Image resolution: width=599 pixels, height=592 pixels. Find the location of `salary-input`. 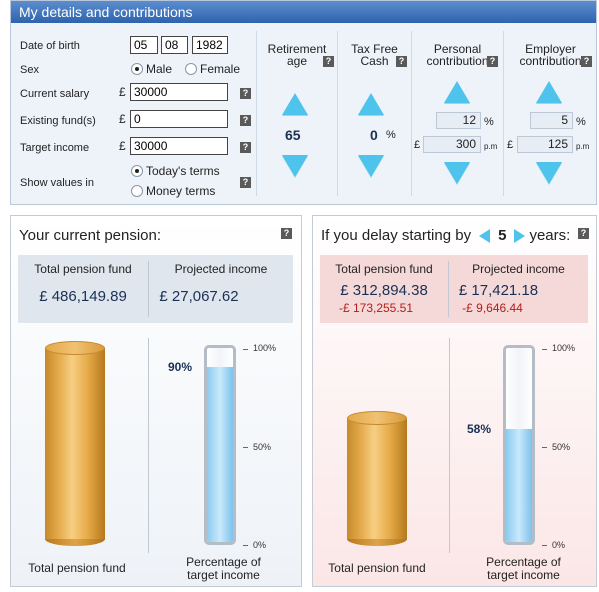

salary-input is located at coordinates (179, 92).